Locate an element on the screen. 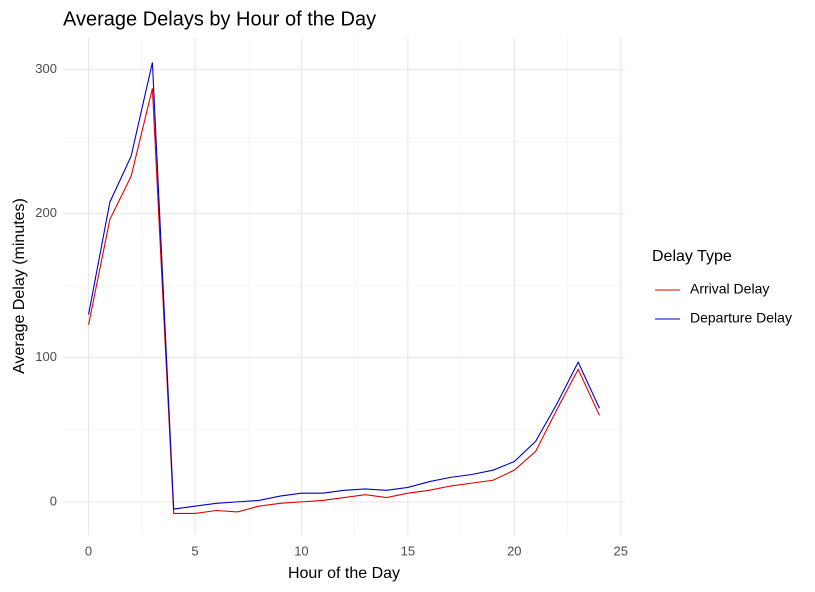 The image size is (815, 592). legend-title: Delay Type is located at coordinates (692, 256).